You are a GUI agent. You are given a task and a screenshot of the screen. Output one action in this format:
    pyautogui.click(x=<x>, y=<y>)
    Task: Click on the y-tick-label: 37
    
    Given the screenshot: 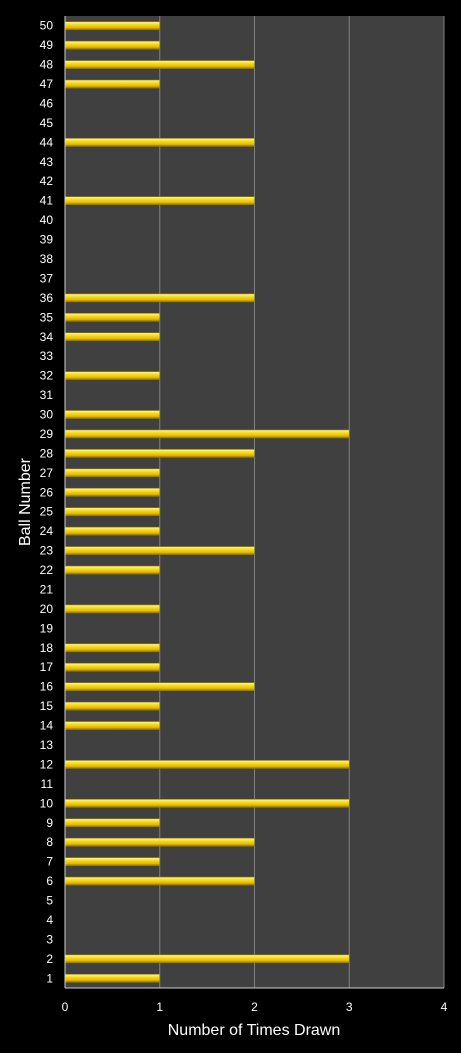 What is the action you would take?
    pyautogui.click(x=47, y=278)
    